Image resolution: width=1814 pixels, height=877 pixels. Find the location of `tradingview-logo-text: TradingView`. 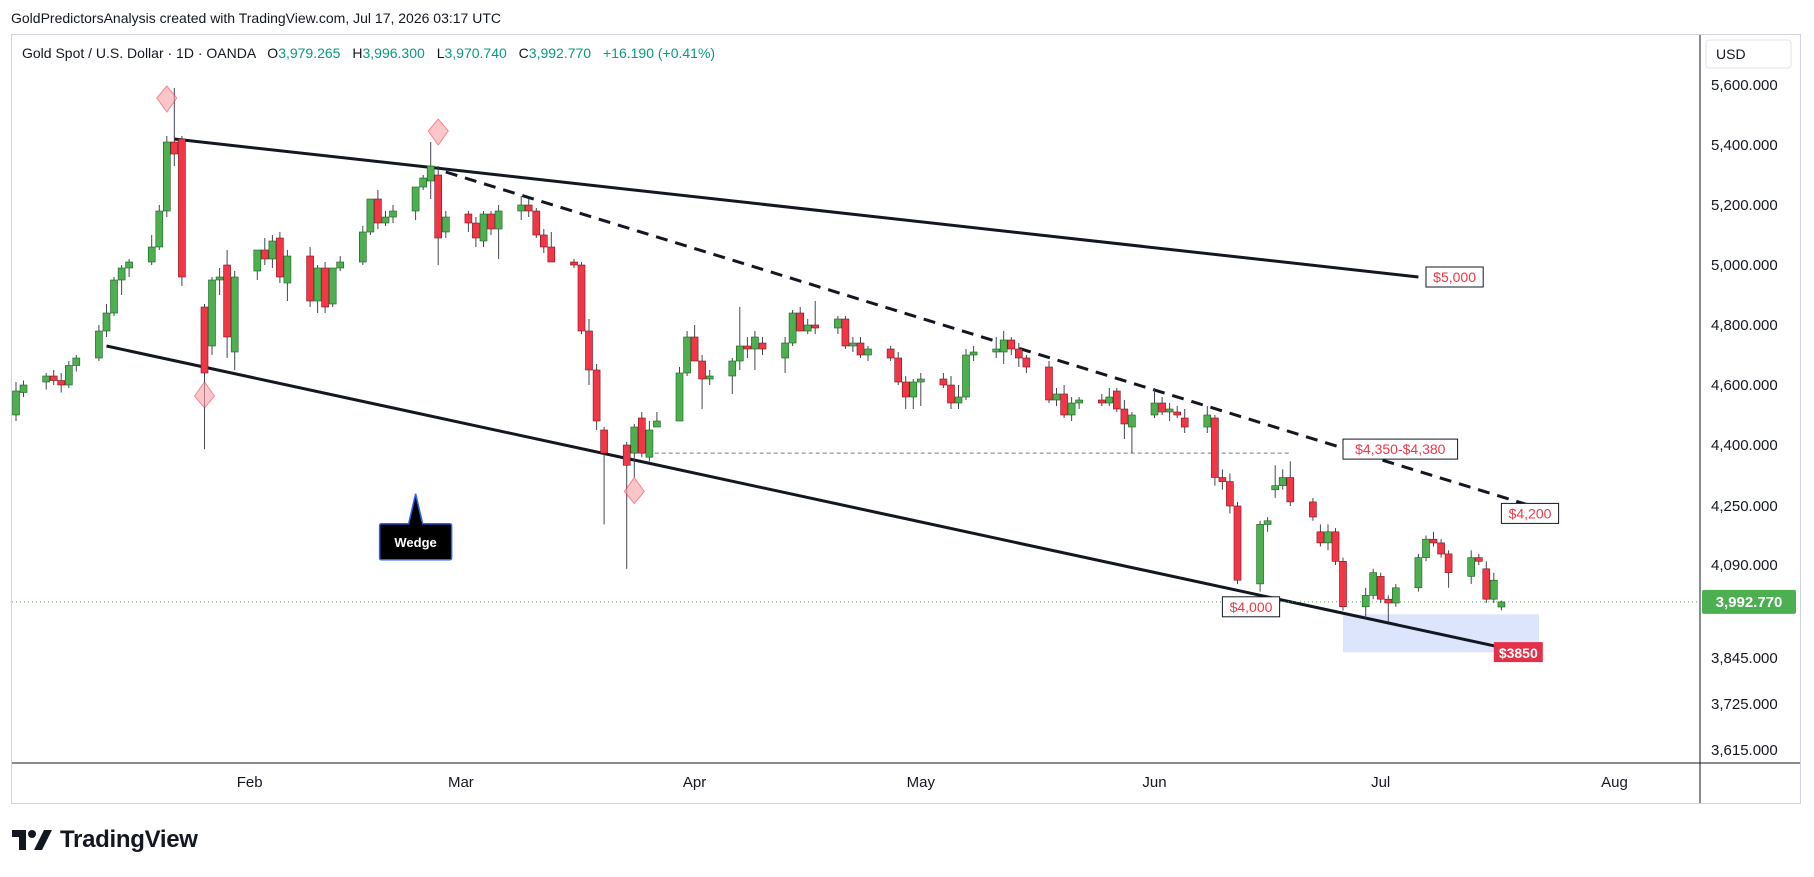

tradingview-logo-text: TradingView is located at coordinates (129, 839).